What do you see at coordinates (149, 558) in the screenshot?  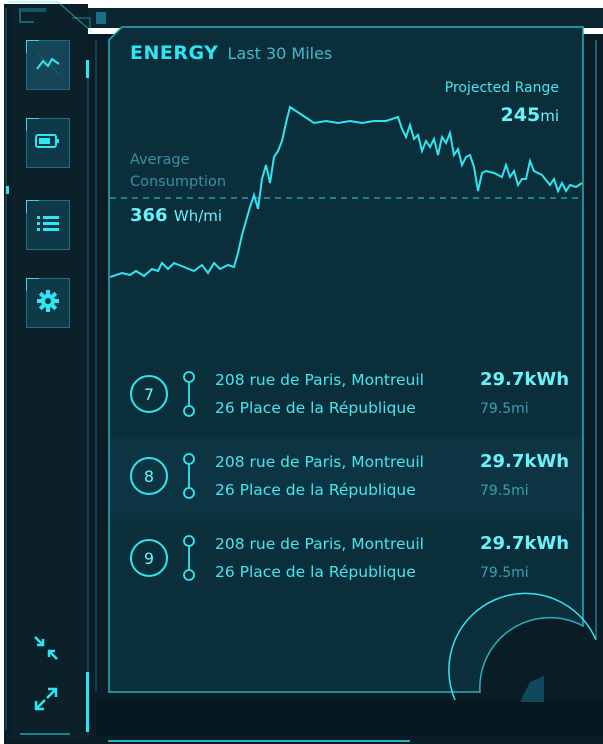 I see `trip-number: 9` at bounding box center [149, 558].